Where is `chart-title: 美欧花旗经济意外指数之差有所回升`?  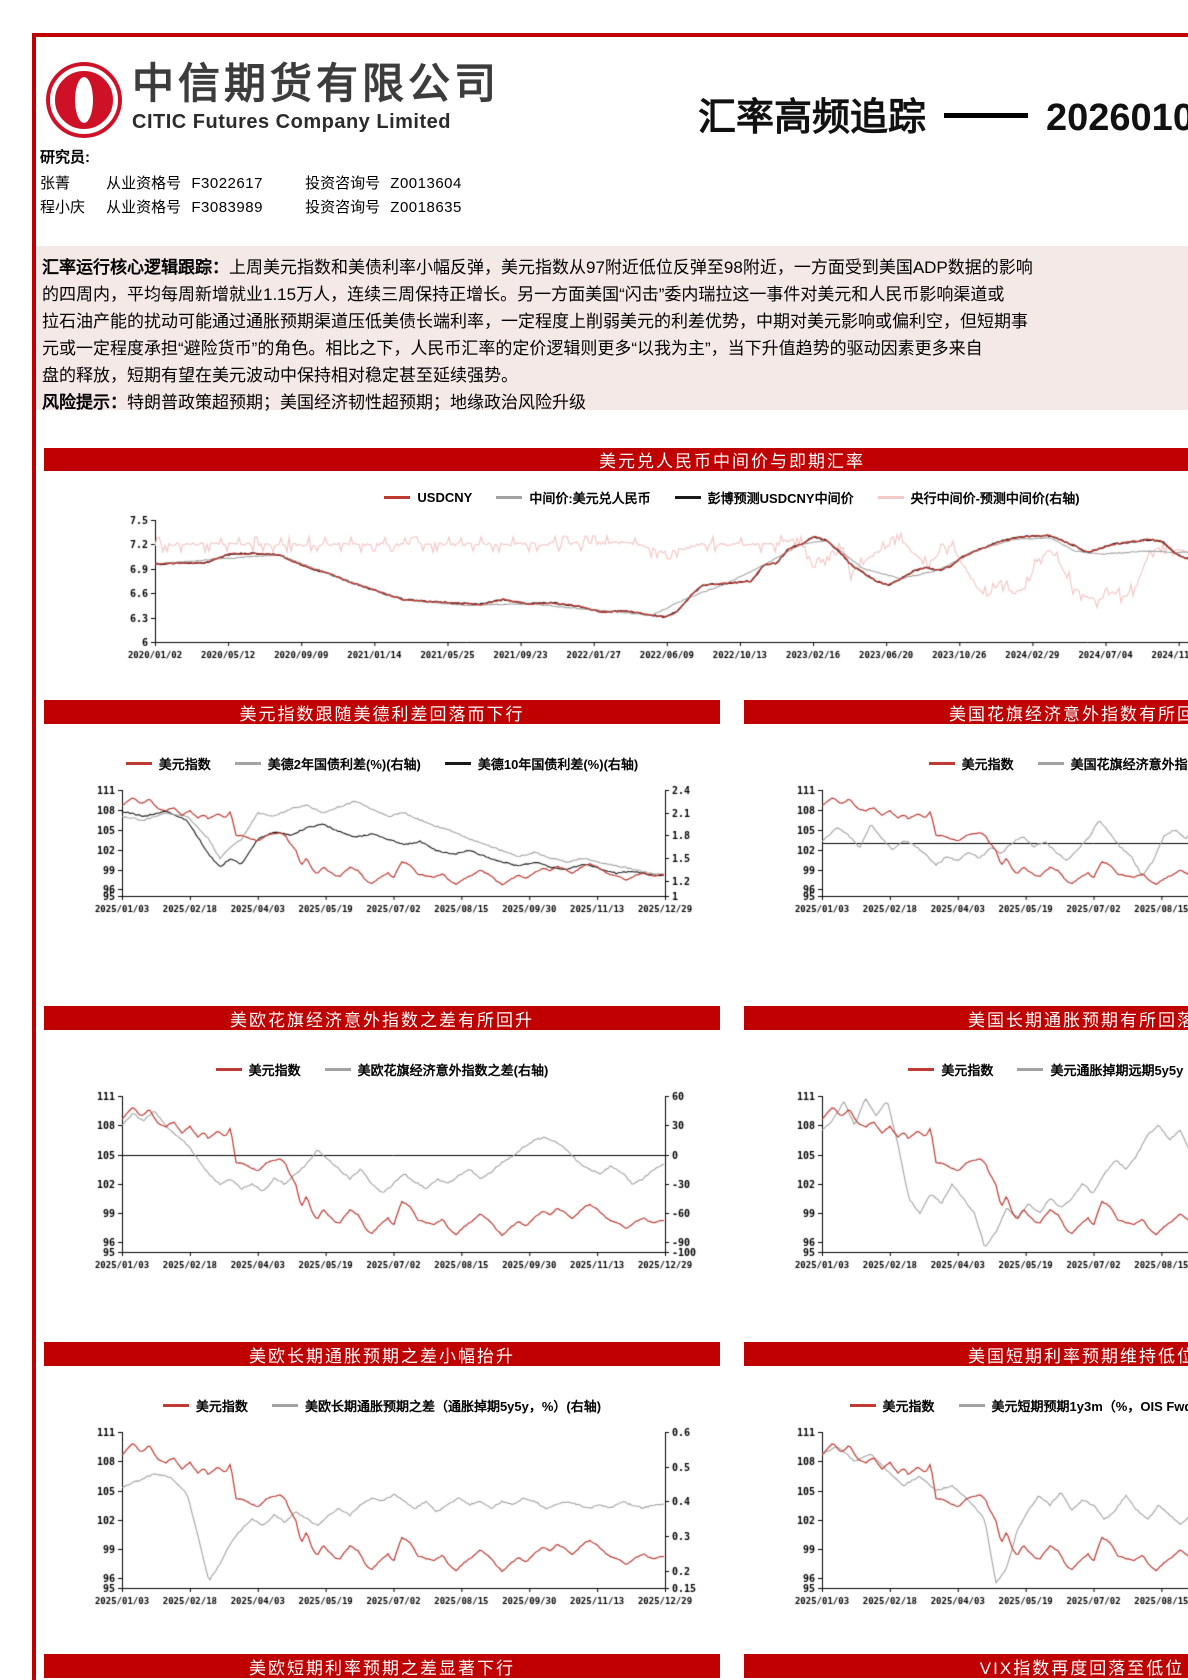 chart-title: 美欧花旗经济意外指数之差有所回升 is located at coordinates (382, 1020).